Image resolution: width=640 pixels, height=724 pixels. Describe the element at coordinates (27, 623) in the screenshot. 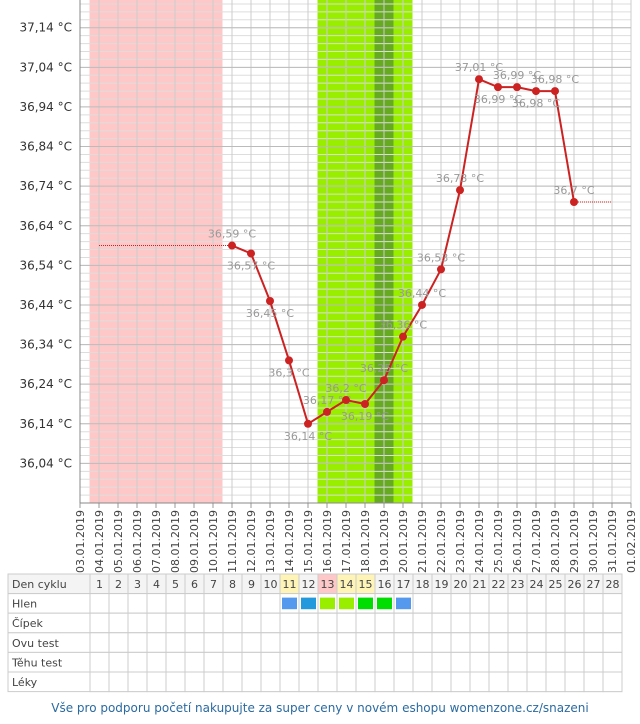

I see `row-label: Čípek` at that location.